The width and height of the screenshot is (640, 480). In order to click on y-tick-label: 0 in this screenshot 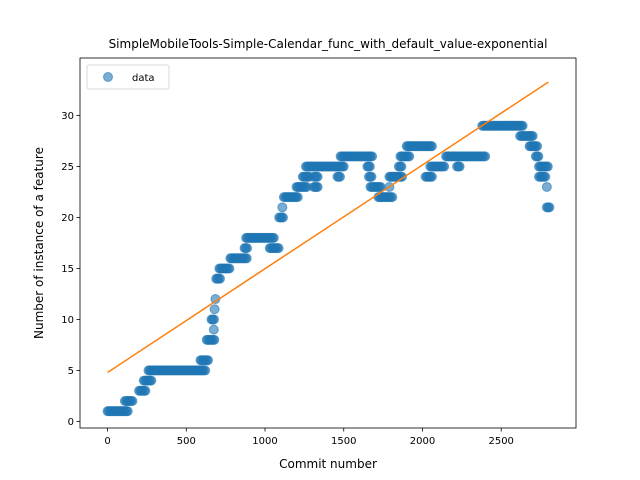, I will do `click(71, 422)`.